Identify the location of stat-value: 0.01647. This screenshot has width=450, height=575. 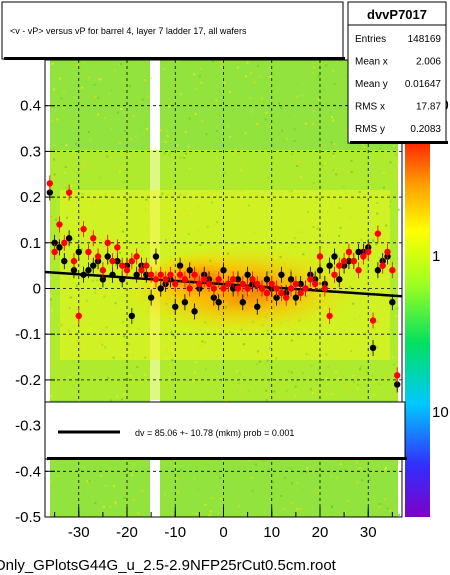
(423, 84).